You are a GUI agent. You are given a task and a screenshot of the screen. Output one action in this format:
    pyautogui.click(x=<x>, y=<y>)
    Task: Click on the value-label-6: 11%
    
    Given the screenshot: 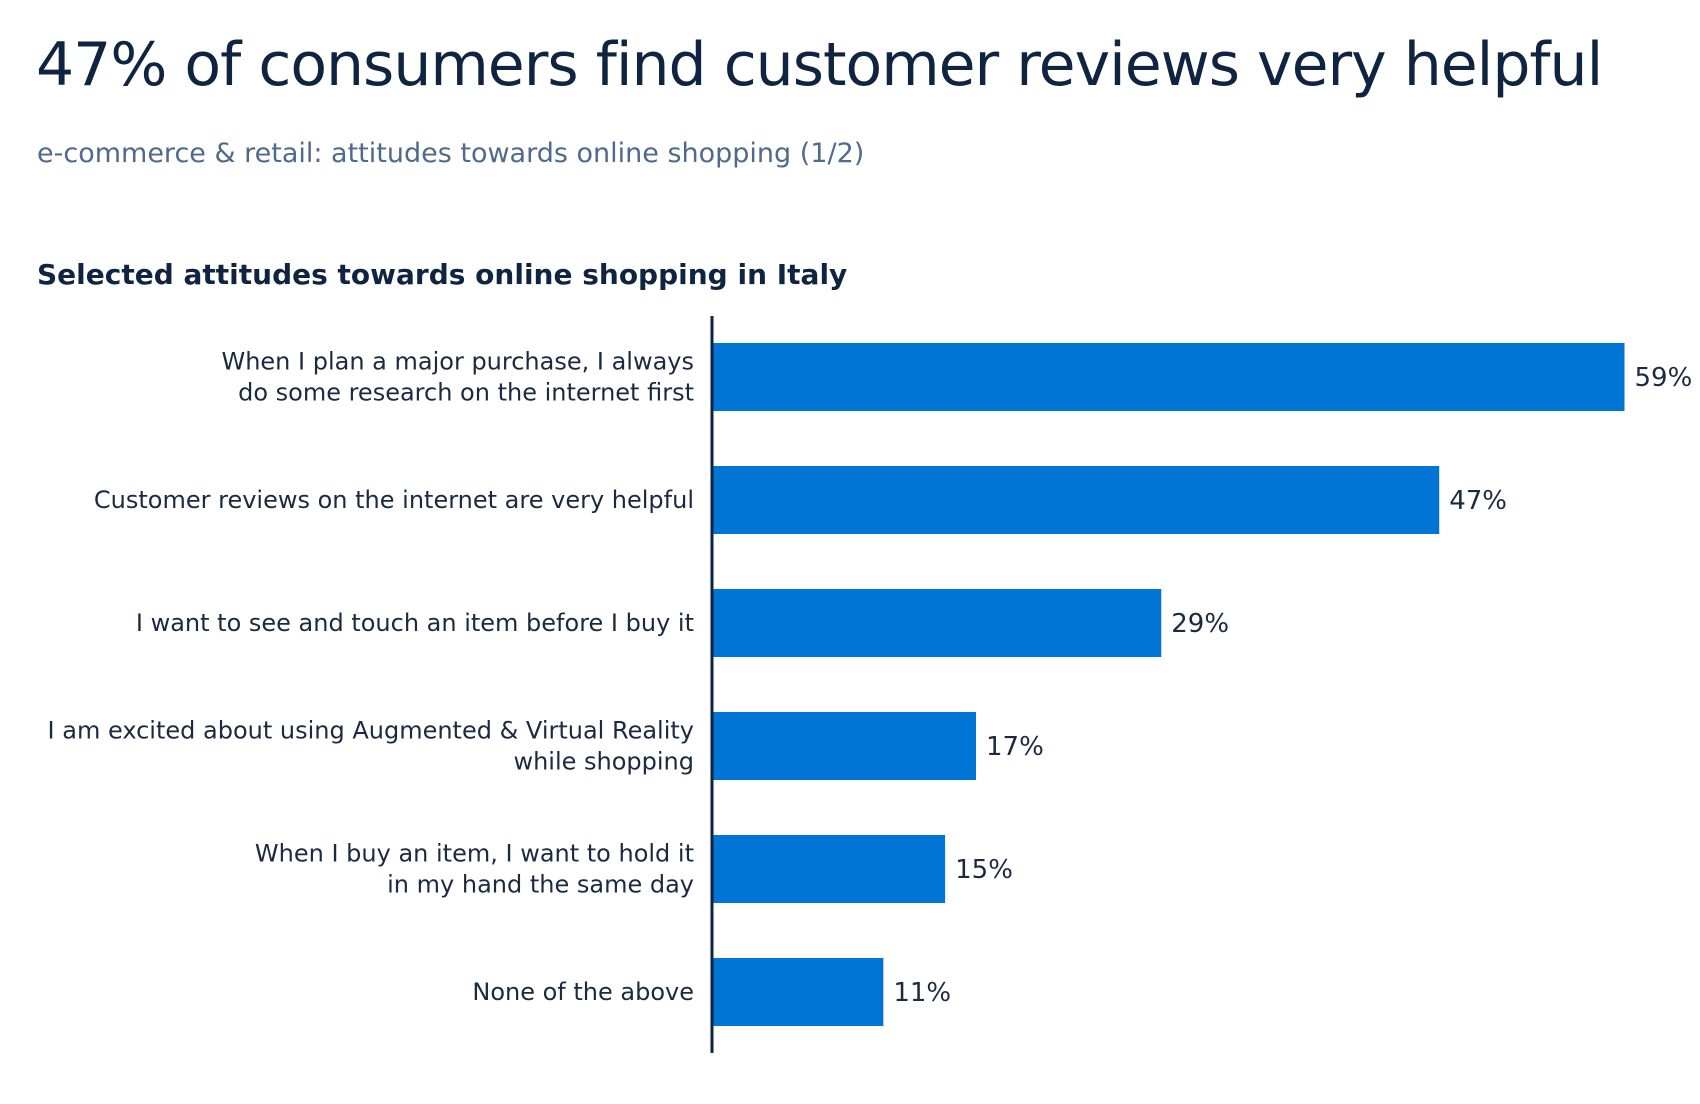 What is the action you would take?
    pyautogui.click(x=922, y=993)
    